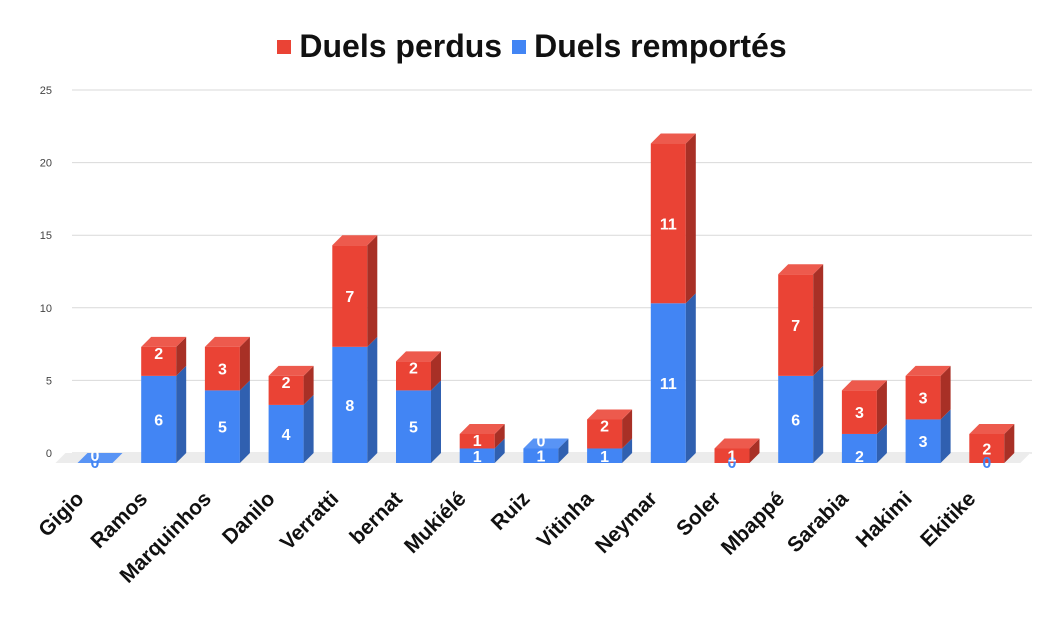 The image size is (1064, 618). What do you see at coordinates (401, 46) in the screenshot?
I see `legend-label-lost: Duels perdus` at bounding box center [401, 46].